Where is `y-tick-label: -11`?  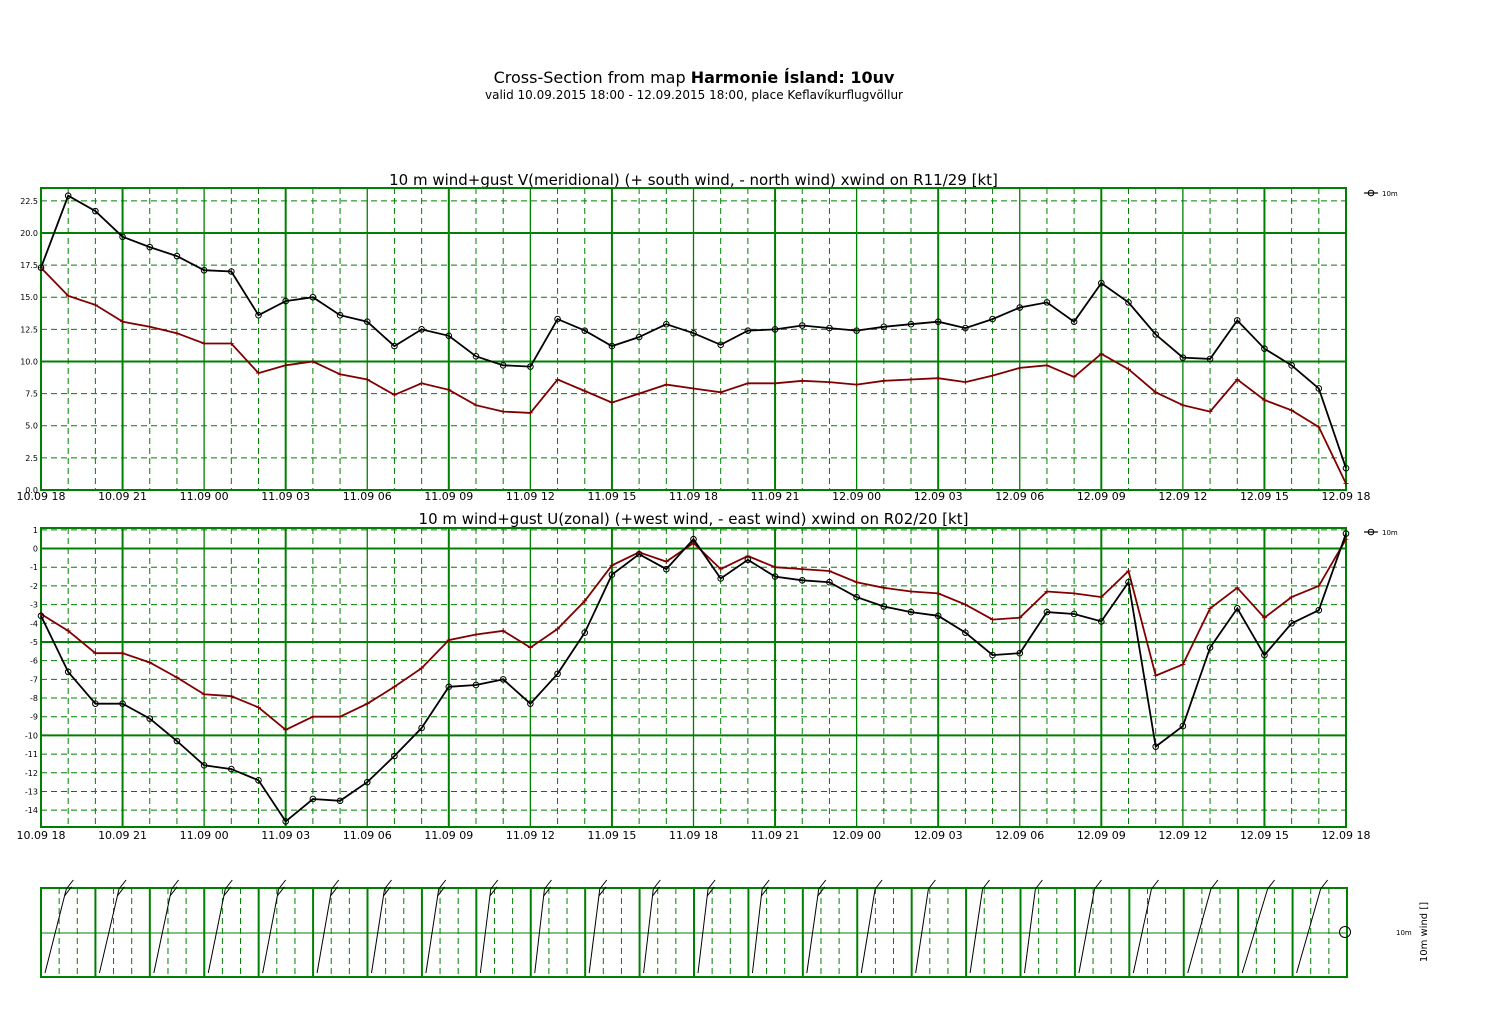 y-tick-label: -11 is located at coordinates (31, 754).